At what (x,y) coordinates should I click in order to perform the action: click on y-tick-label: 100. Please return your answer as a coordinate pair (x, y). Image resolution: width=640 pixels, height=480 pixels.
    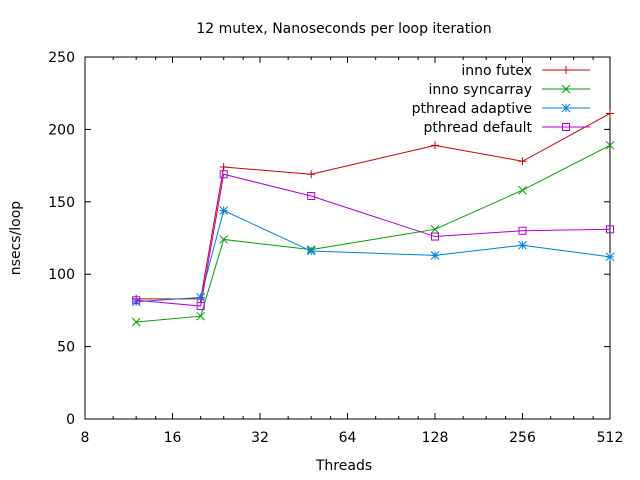
    Looking at the image, I should click on (61, 275).